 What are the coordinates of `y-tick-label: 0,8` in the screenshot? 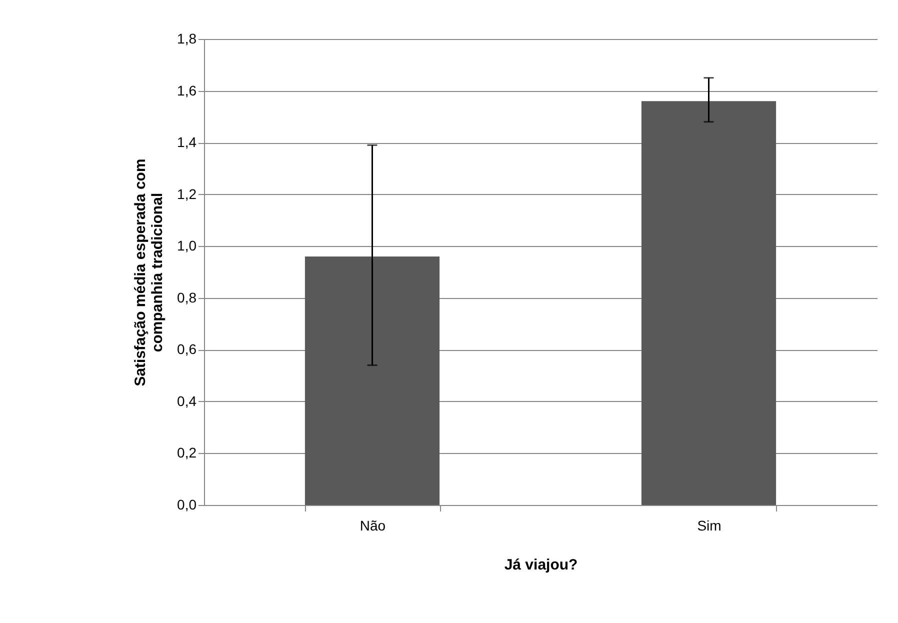 It's located at (187, 297).